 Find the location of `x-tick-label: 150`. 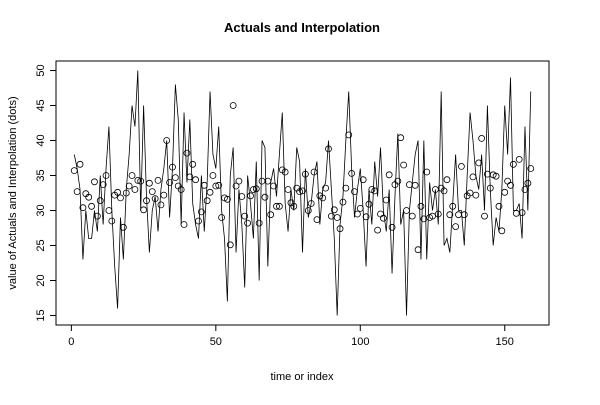

x-tick-label: 150 is located at coordinates (505, 342).